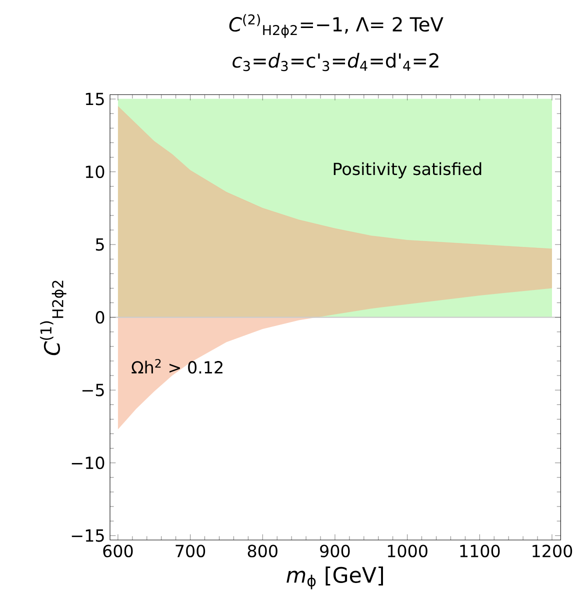 The height and width of the screenshot is (614, 578). Describe the element at coordinates (100, 244) in the screenshot. I see `y-tick-label: 5` at that location.